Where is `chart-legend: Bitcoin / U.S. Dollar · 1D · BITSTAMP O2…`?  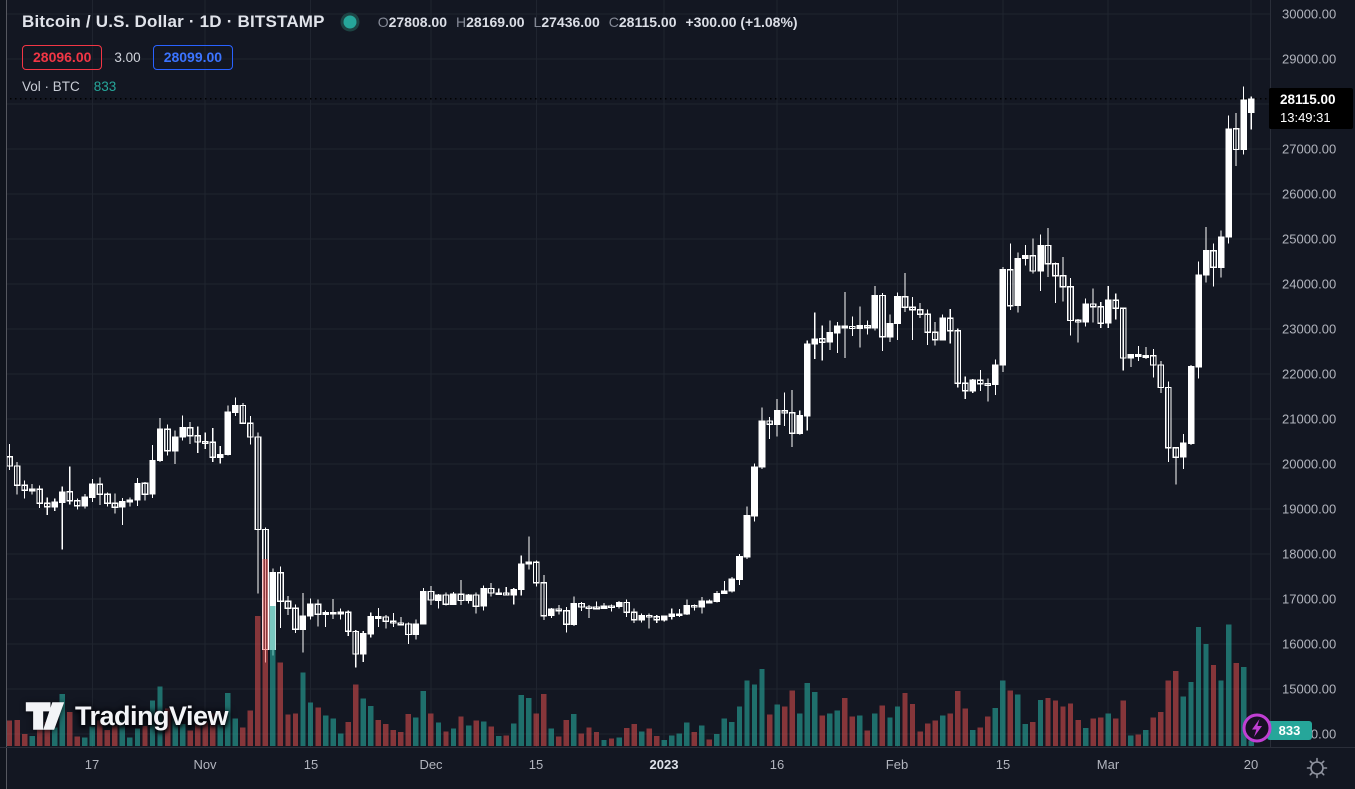 chart-legend: Bitcoin / U.S. Dollar · 1D · BITSTAMP O2… is located at coordinates (410, 51).